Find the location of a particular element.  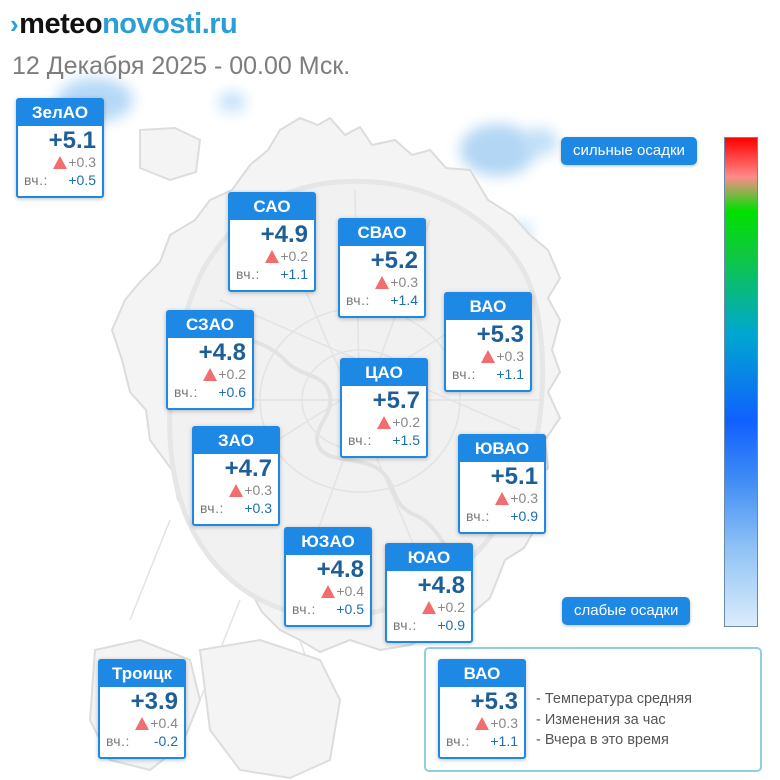

district-name: СЗАО is located at coordinates (210, 325).